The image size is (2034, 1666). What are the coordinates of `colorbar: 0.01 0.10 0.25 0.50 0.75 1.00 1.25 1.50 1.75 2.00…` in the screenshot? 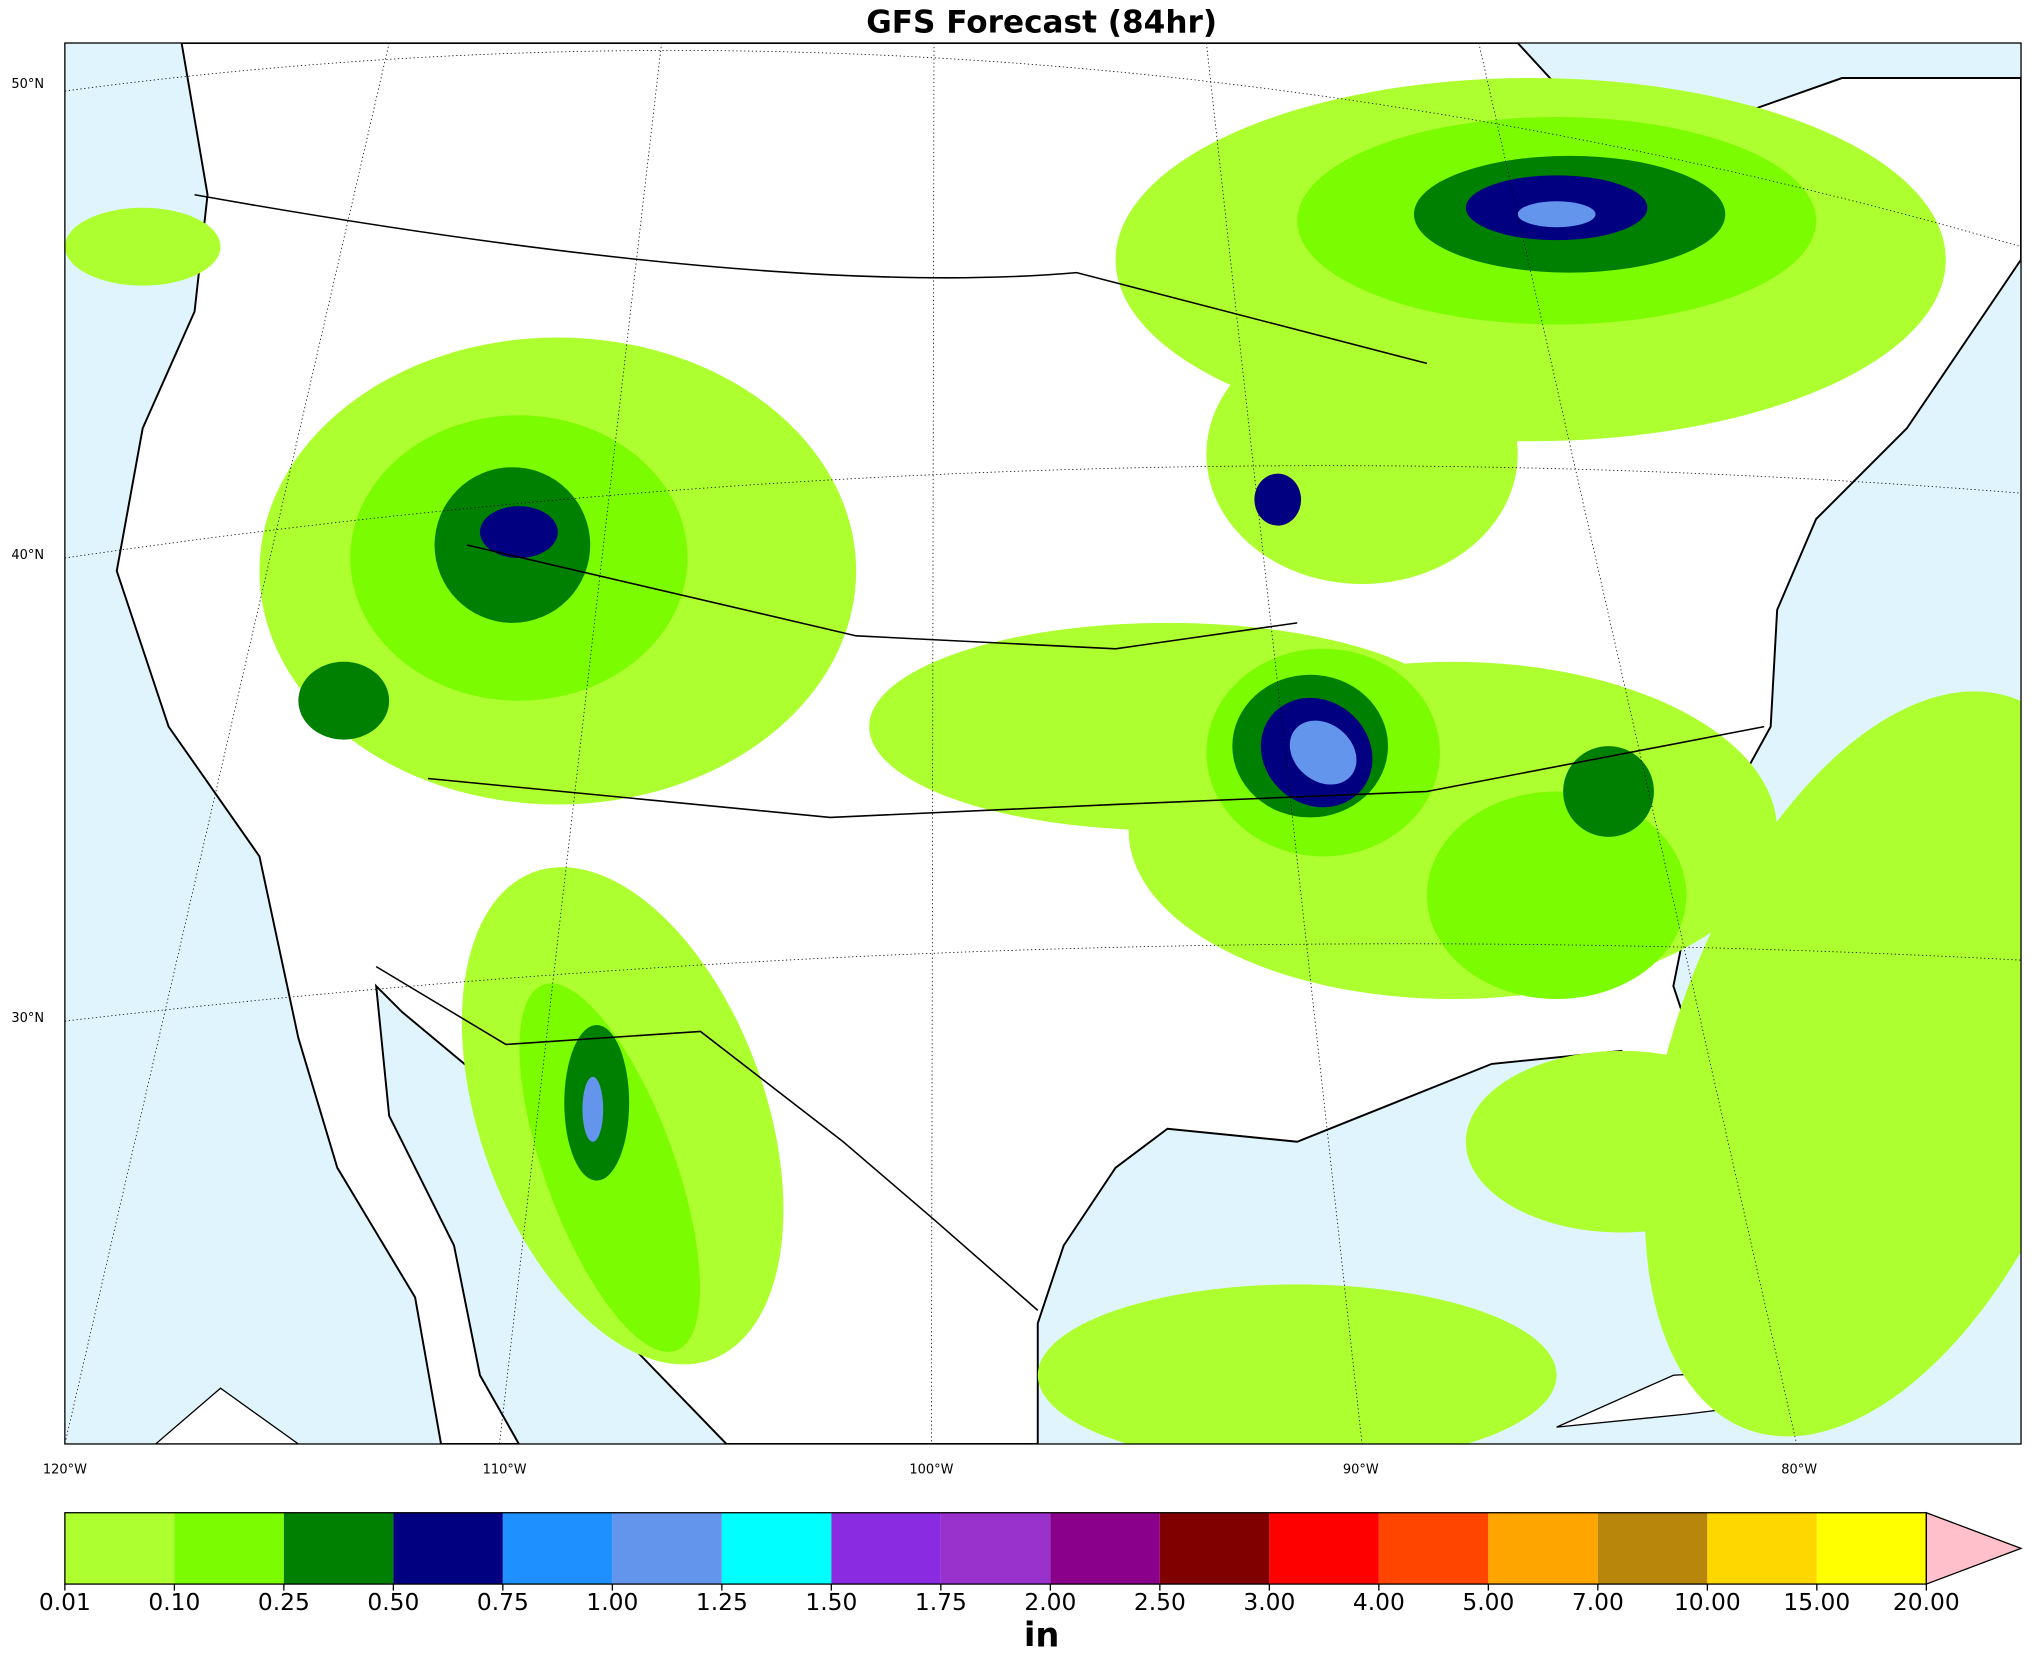 It's located at (1031, 1563).